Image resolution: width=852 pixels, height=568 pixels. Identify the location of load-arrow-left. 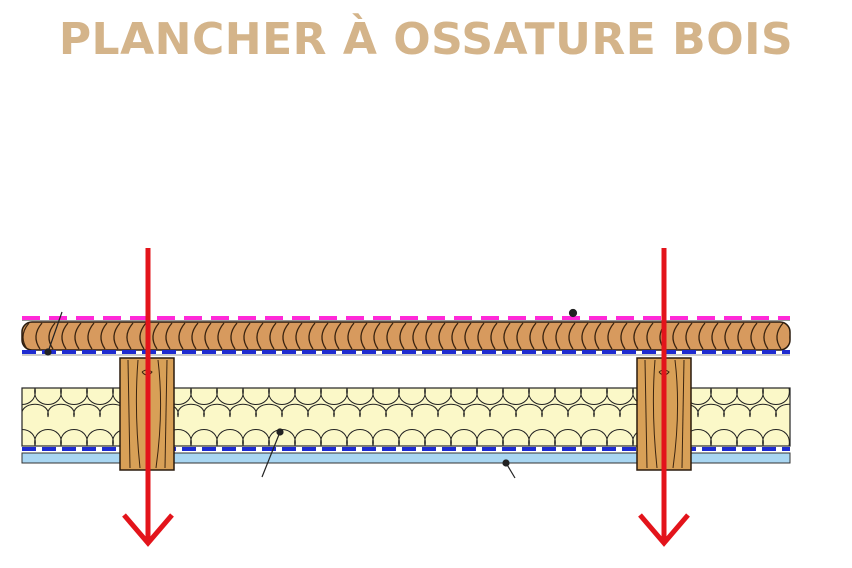
(148, 397).